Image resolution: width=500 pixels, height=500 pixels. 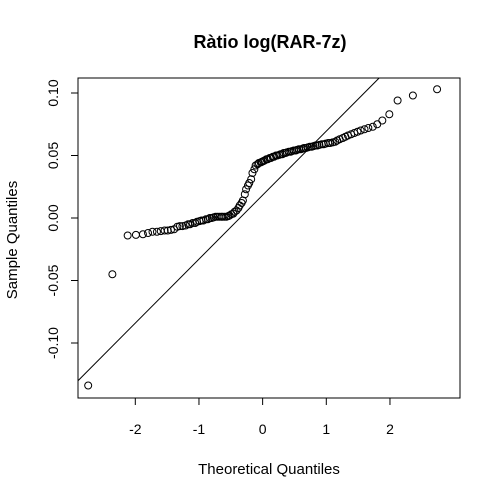 What do you see at coordinates (199, 429) in the screenshot?
I see `x-tick-label: -1` at bounding box center [199, 429].